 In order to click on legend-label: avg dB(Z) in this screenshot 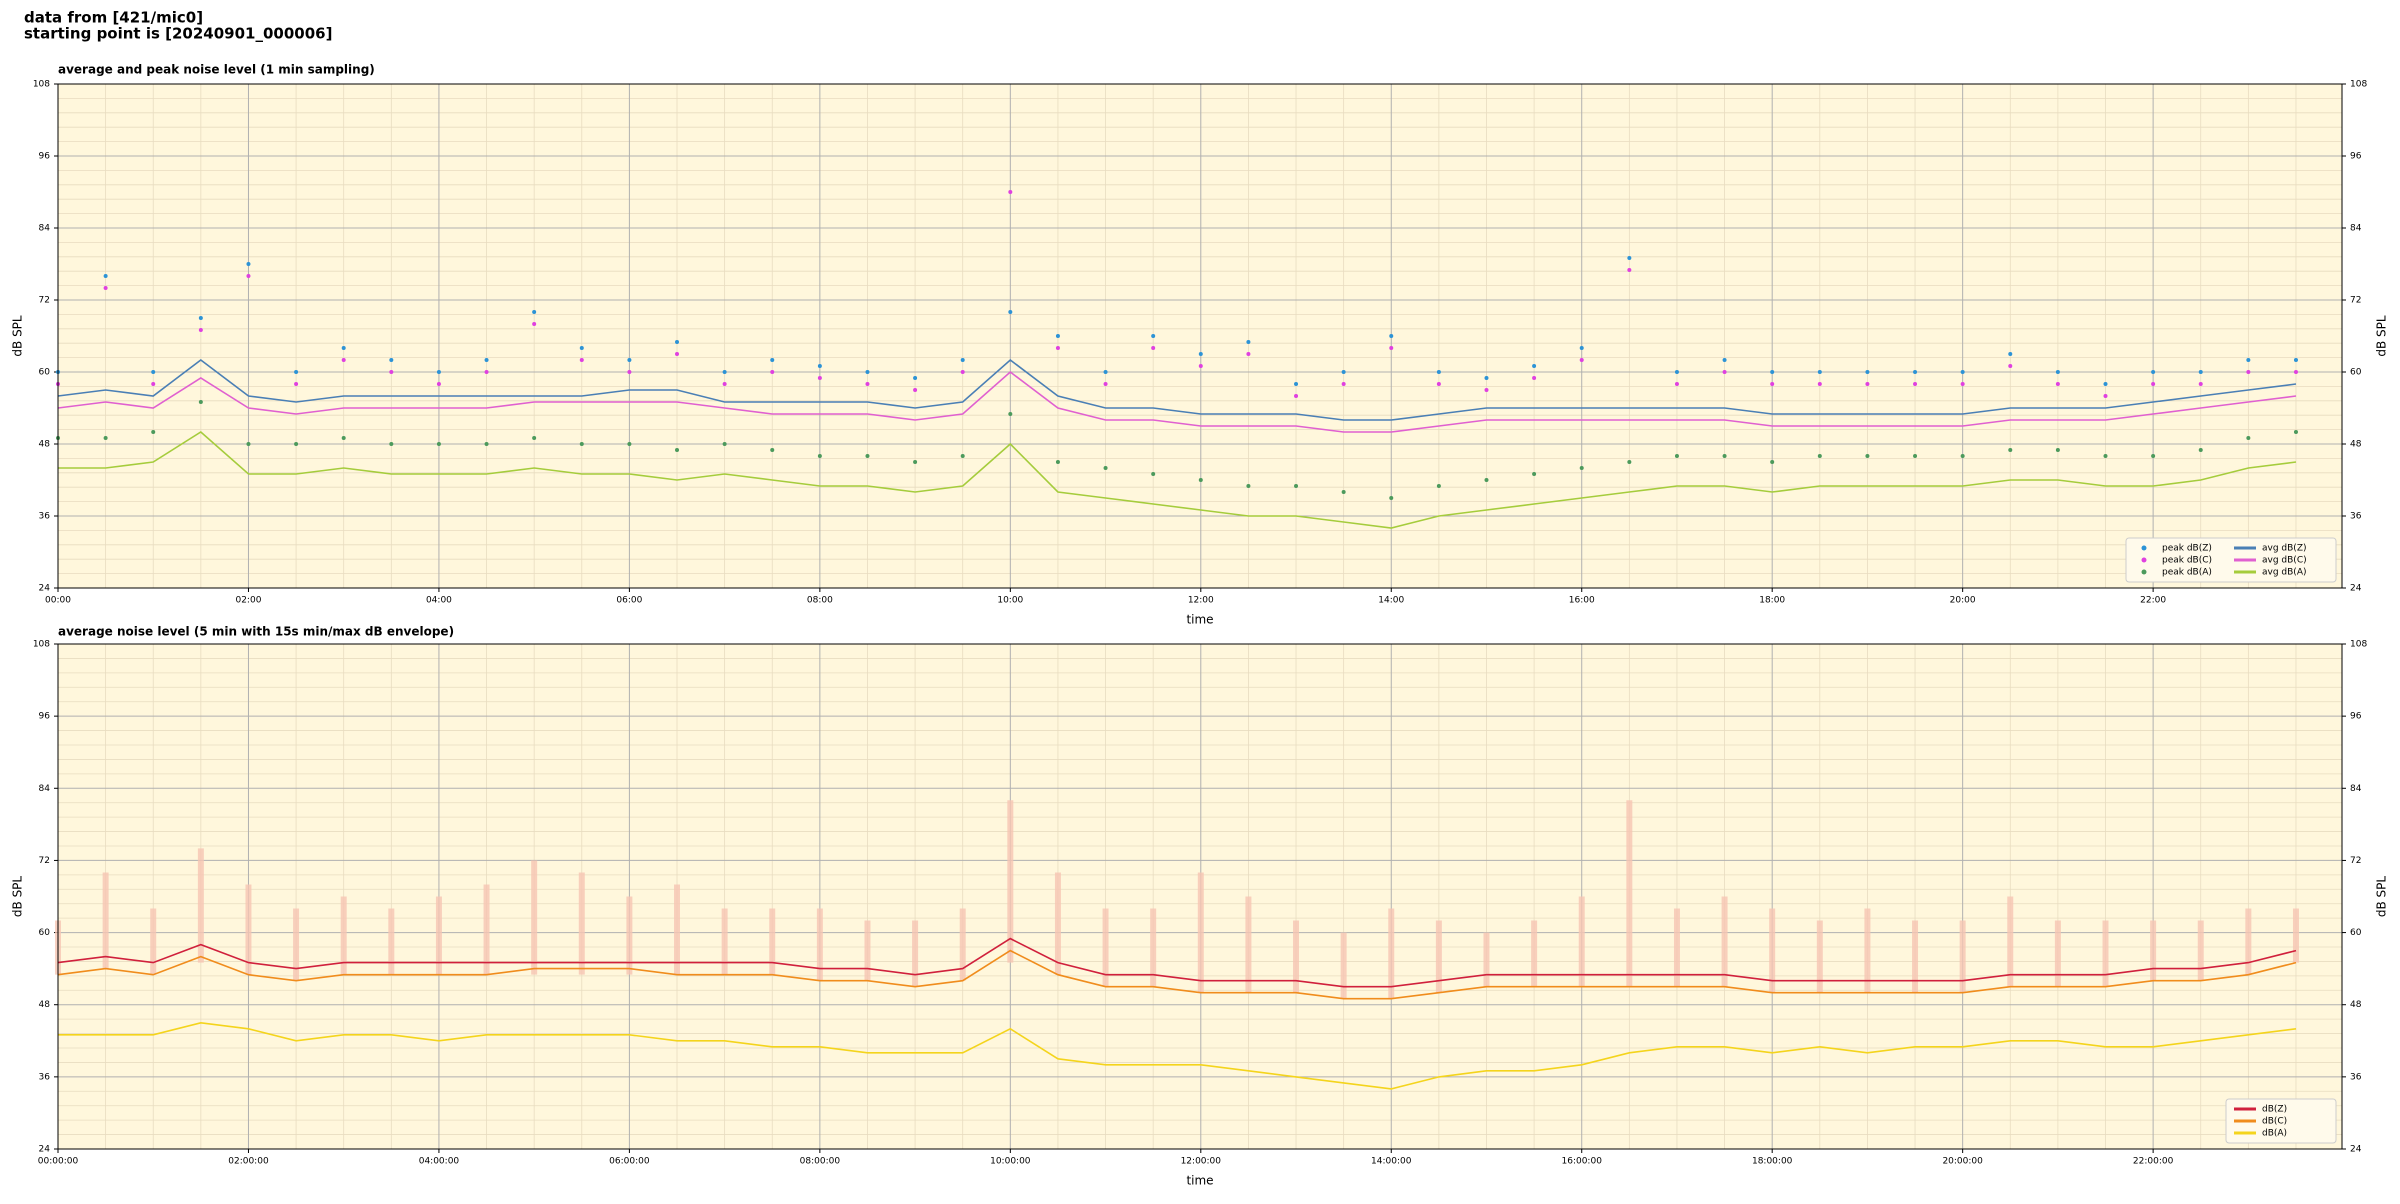, I will do `click(2284, 549)`.